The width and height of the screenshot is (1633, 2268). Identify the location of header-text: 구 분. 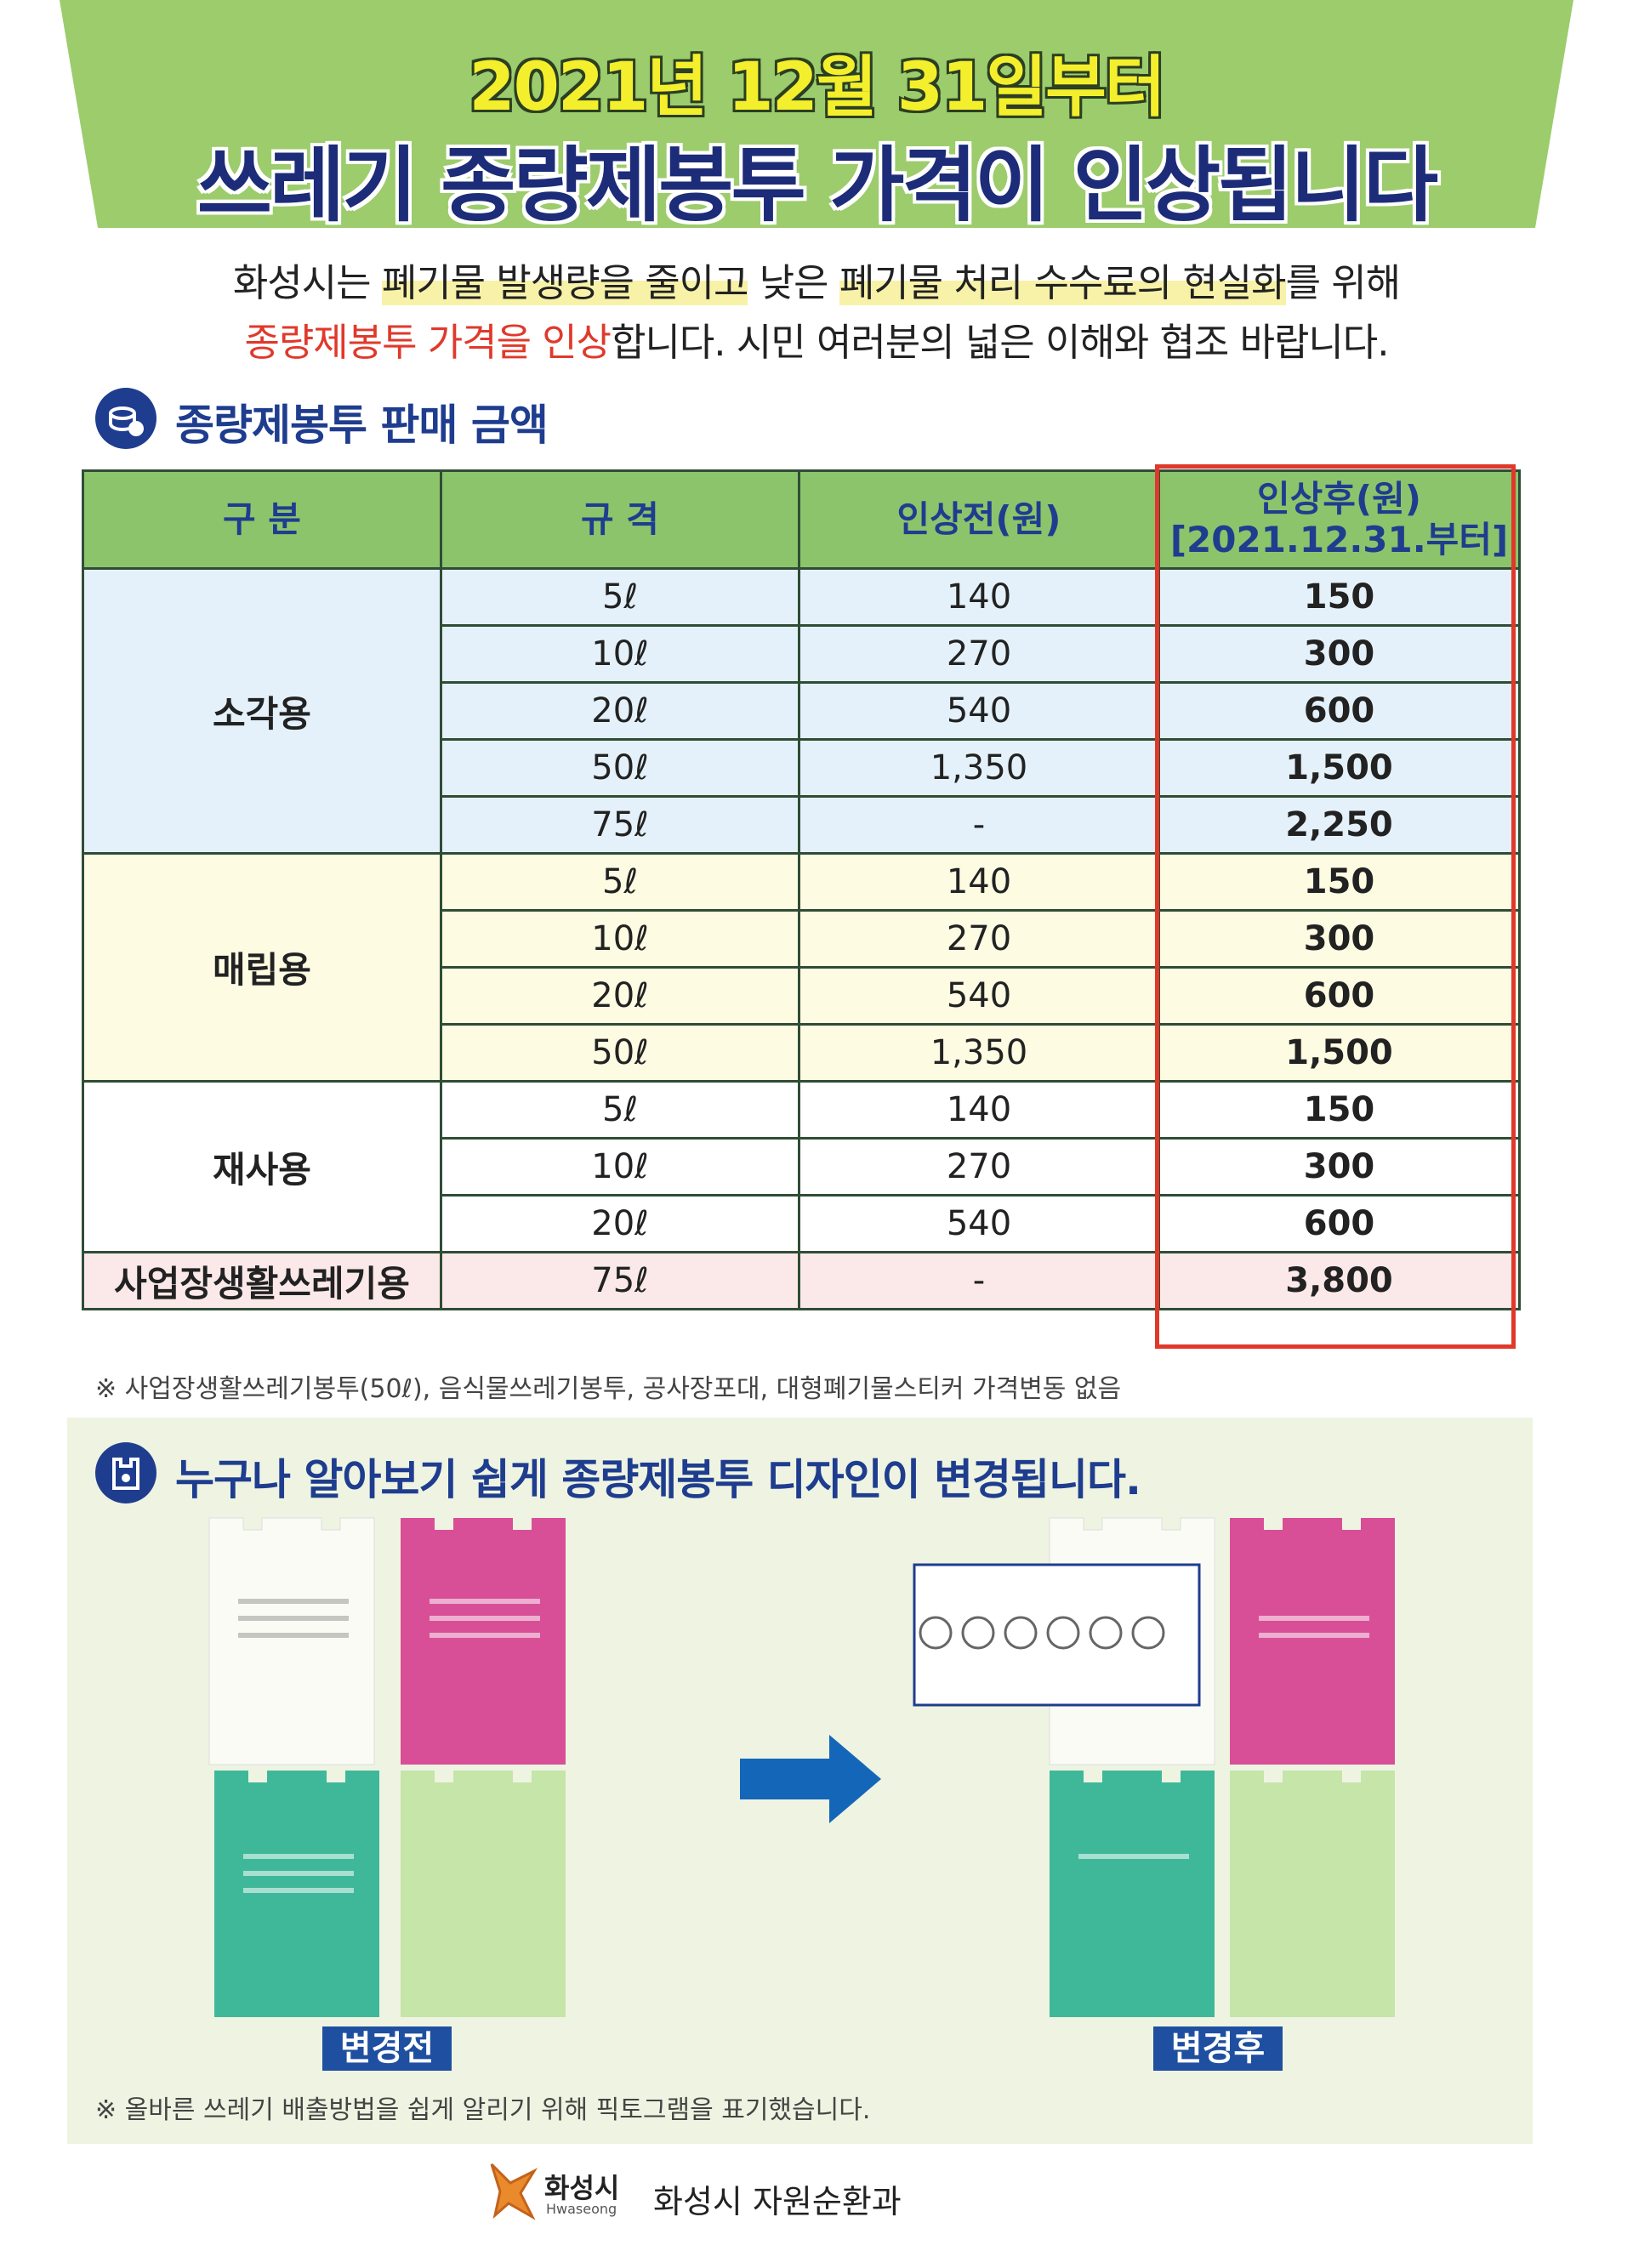
(262, 518).